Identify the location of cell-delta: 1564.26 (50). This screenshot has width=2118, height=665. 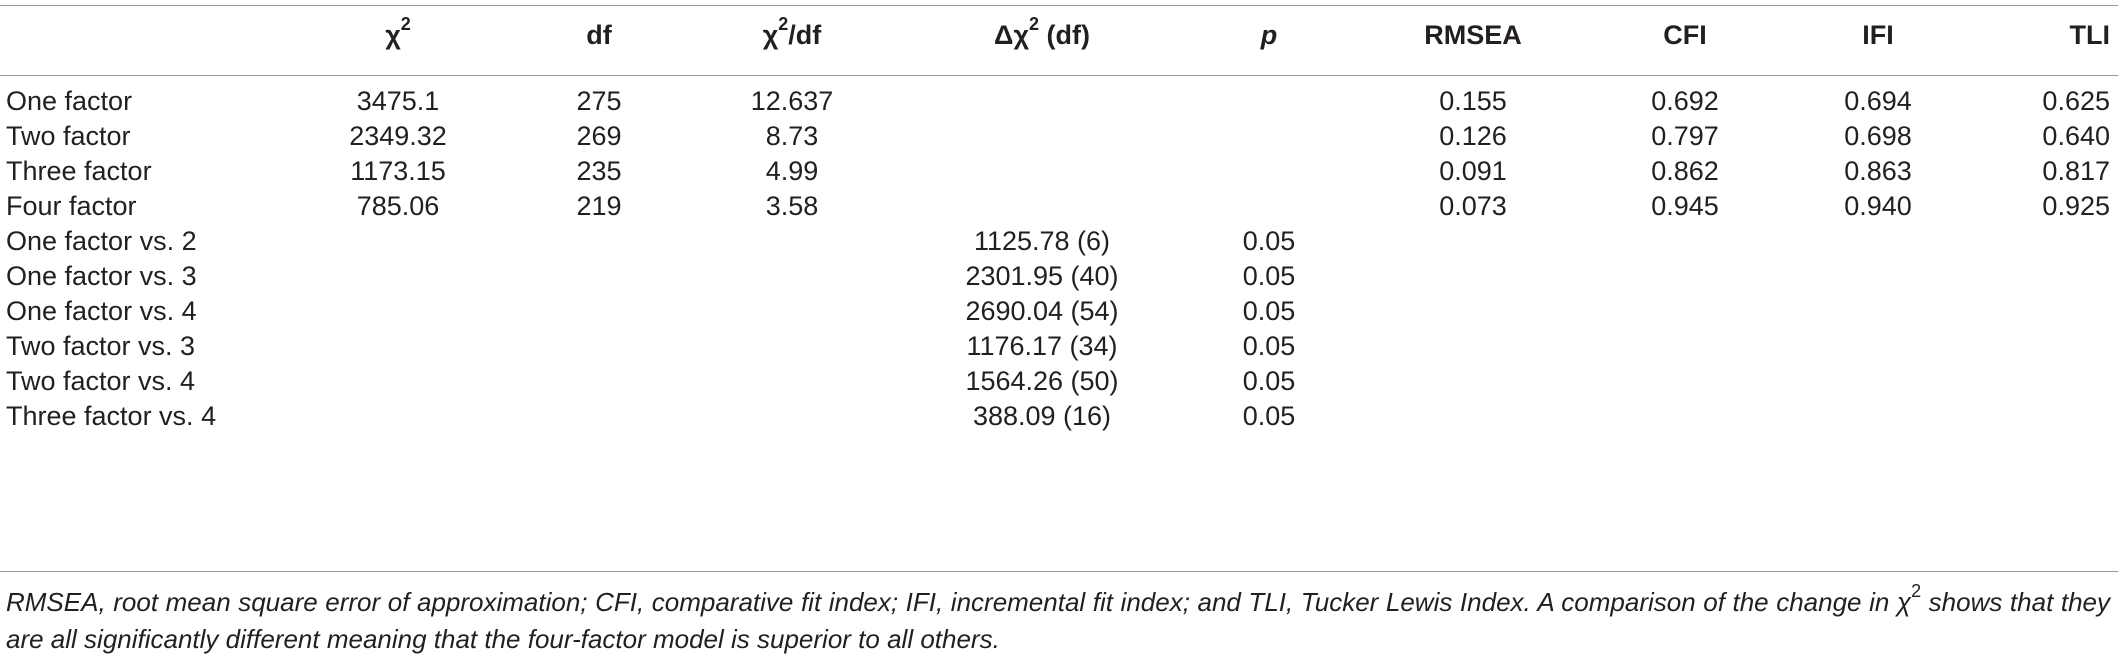
(1042, 381).